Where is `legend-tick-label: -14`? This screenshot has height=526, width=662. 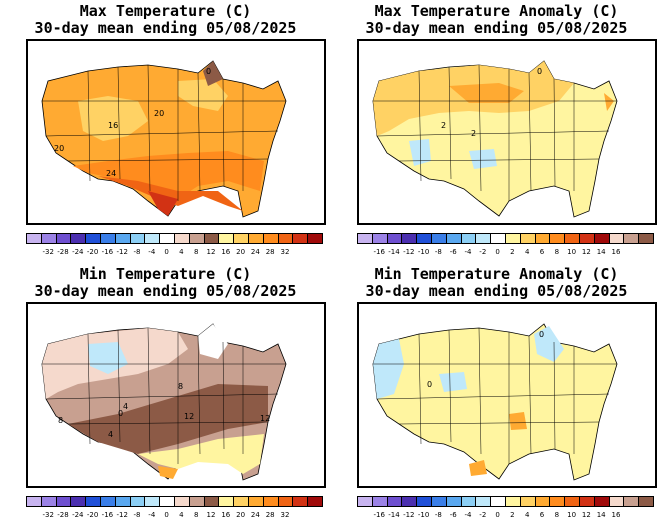 legend-tick-label: -14 is located at coordinates (394, 252).